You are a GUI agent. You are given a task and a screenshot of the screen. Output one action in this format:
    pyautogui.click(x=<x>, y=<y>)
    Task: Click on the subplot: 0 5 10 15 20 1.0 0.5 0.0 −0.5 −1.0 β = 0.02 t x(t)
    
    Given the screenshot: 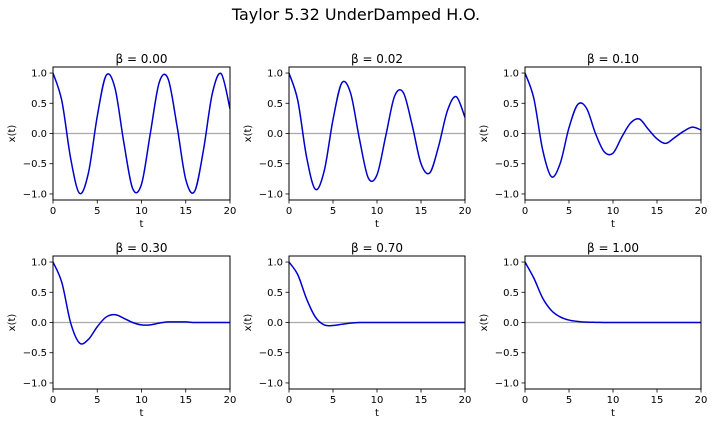 What is the action you would take?
    pyautogui.click(x=357, y=141)
    